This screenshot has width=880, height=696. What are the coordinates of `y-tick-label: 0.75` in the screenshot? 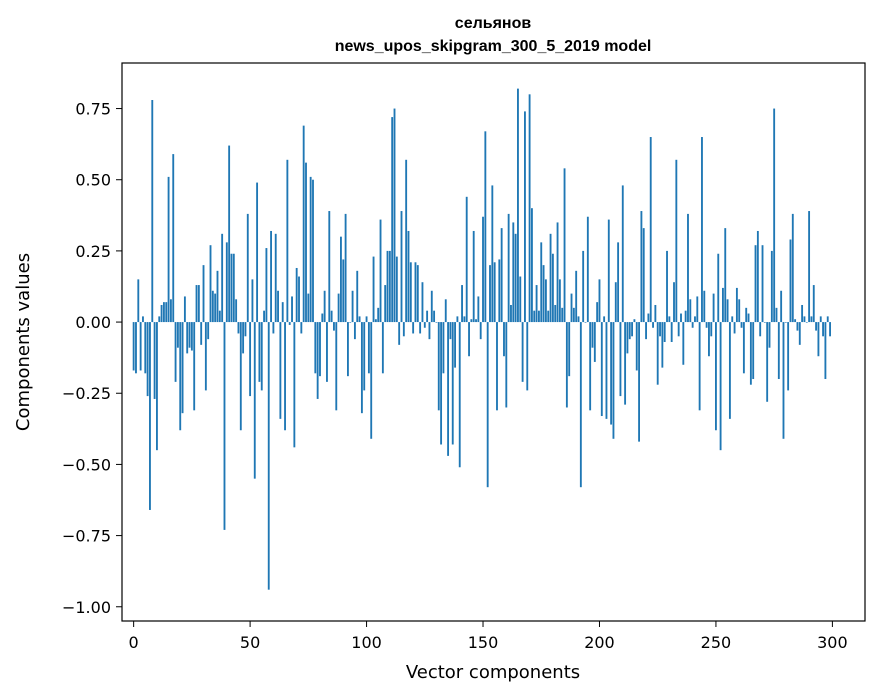 It's located at (93, 109).